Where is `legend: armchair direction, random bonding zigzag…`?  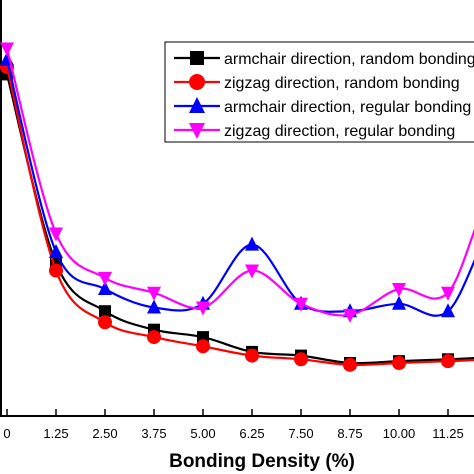
legend: armchair direction, random bonding zigzag… is located at coordinates (319, 92).